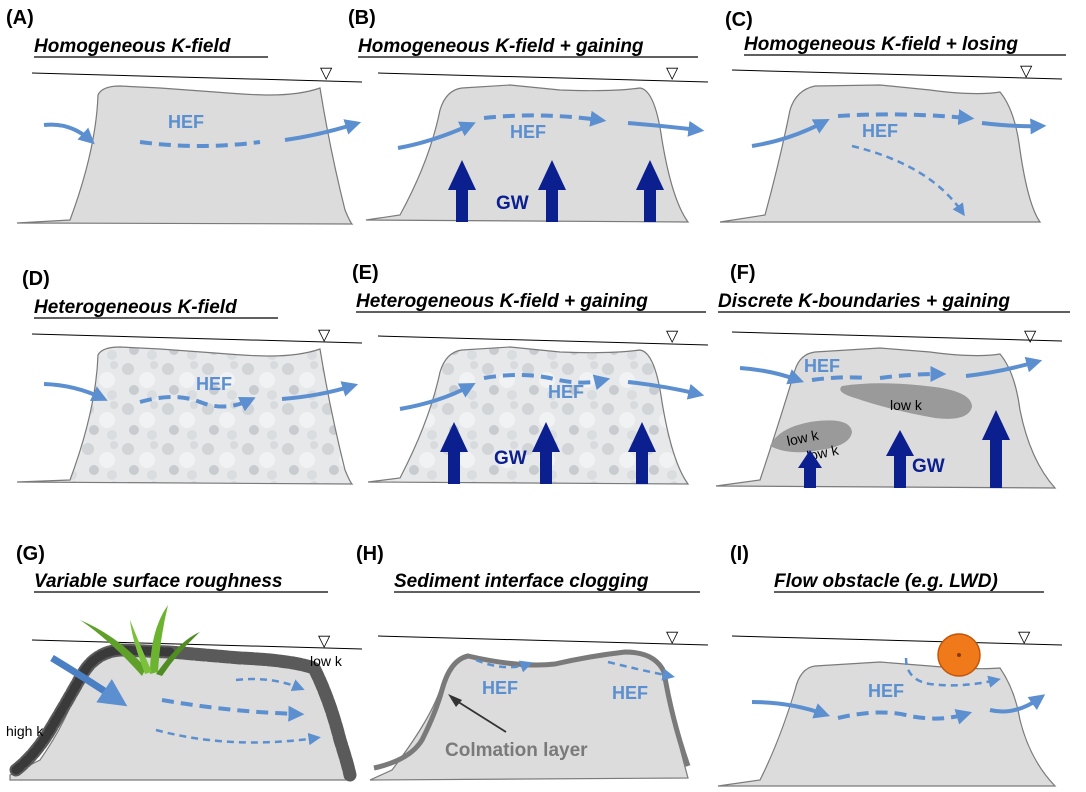 This screenshot has width=1086, height=792. Describe the element at coordinates (510, 458) in the screenshot. I see `panel-e-gw-label: GW` at that location.